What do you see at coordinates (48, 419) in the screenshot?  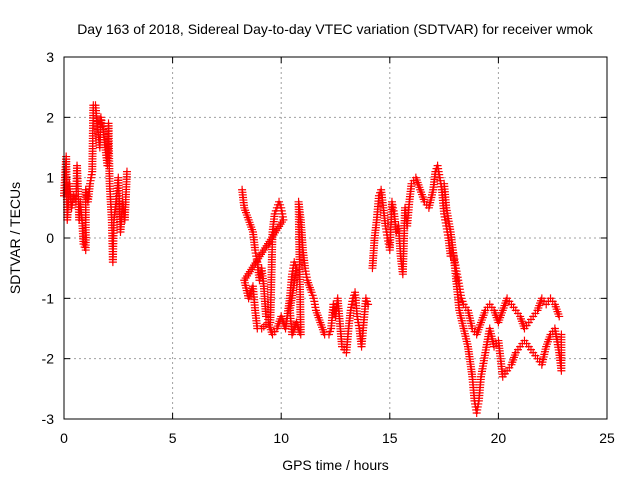 I see `y-tick-label: -3` at bounding box center [48, 419].